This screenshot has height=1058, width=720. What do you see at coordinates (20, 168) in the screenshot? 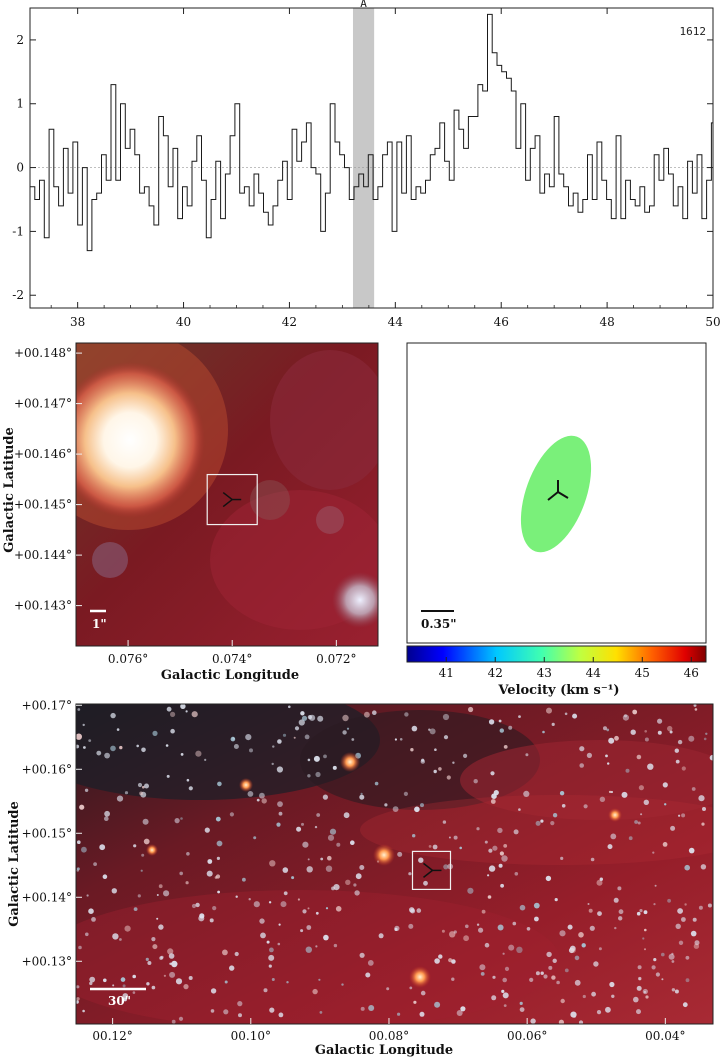
I see `spectrum-y-tick-label: 0` at bounding box center [20, 168].